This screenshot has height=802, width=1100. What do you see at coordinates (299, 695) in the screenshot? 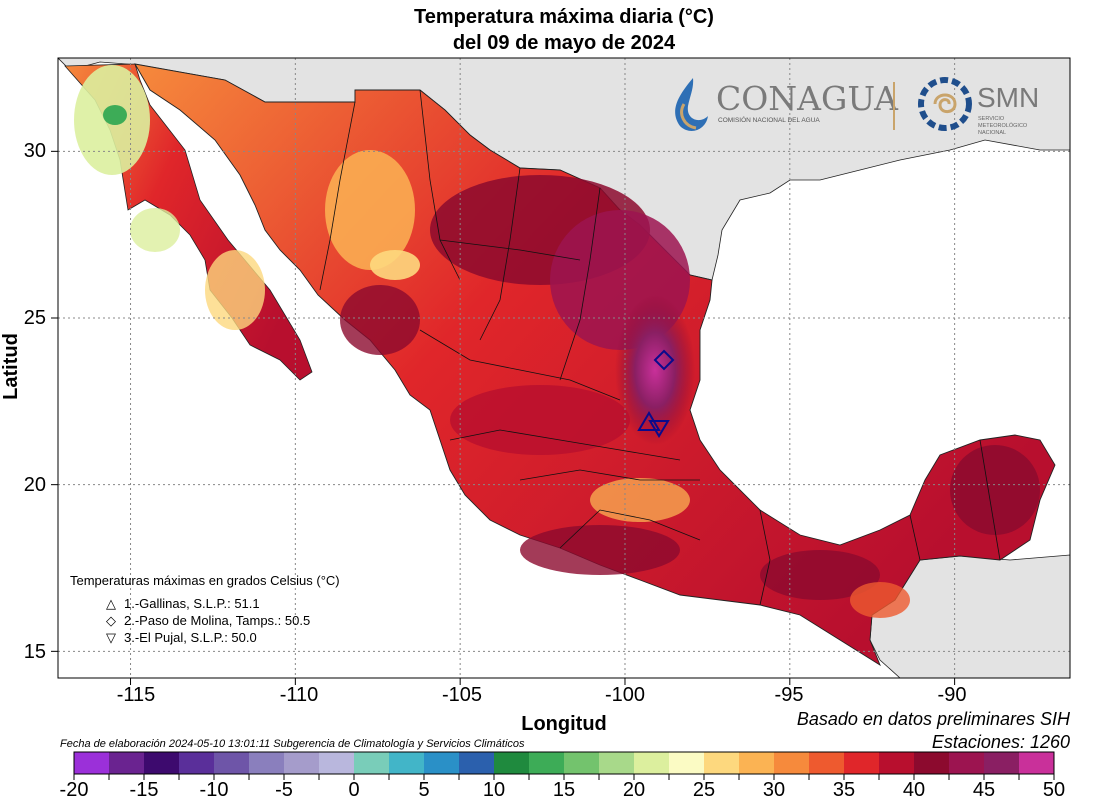
I see `xtick-label: -110` at bounding box center [299, 695].